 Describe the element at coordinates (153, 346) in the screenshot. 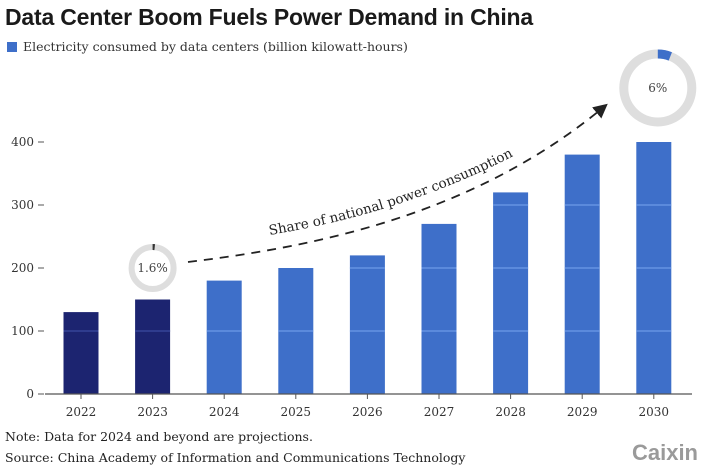

I see `bar-2023` at that location.